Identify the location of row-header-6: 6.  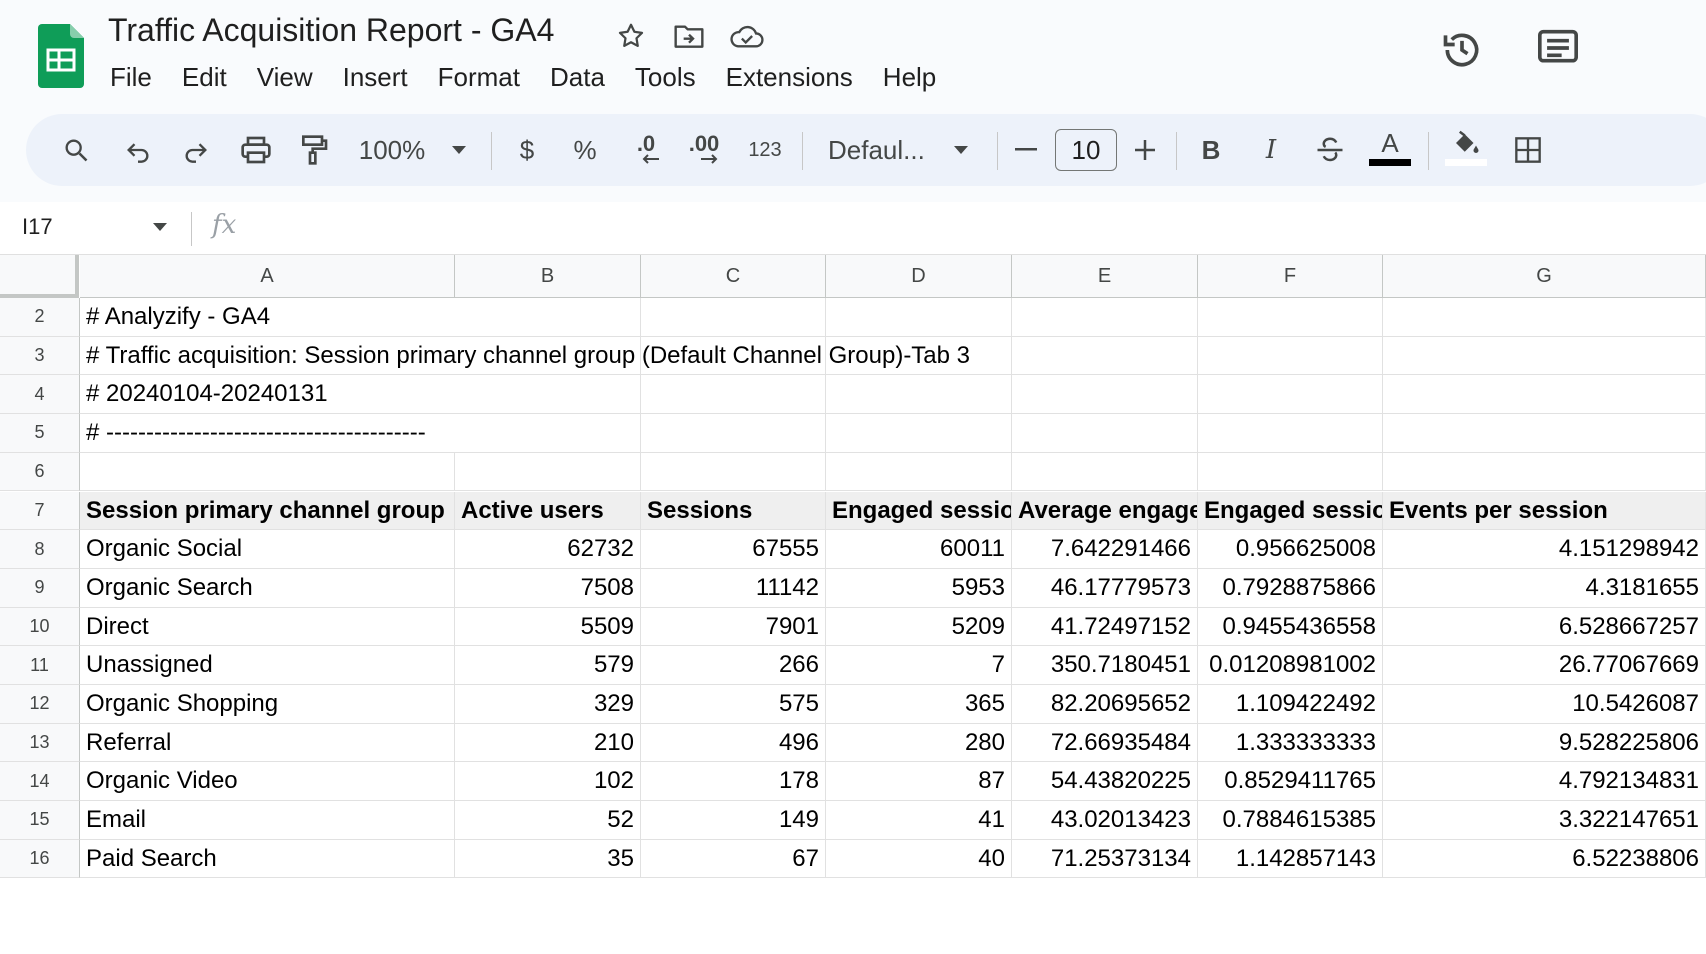
(40, 472).